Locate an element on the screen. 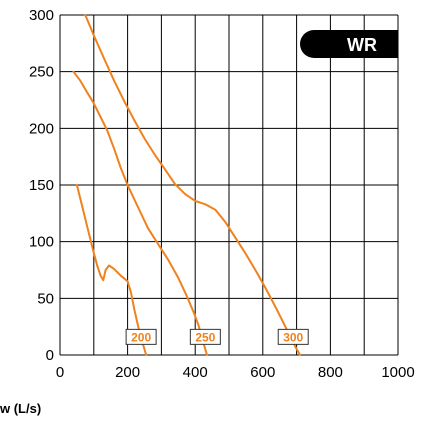 The image size is (436, 425). y-axis-ticks: 0 50 100 150 200 250 300 is located at coordinates (41, 185).